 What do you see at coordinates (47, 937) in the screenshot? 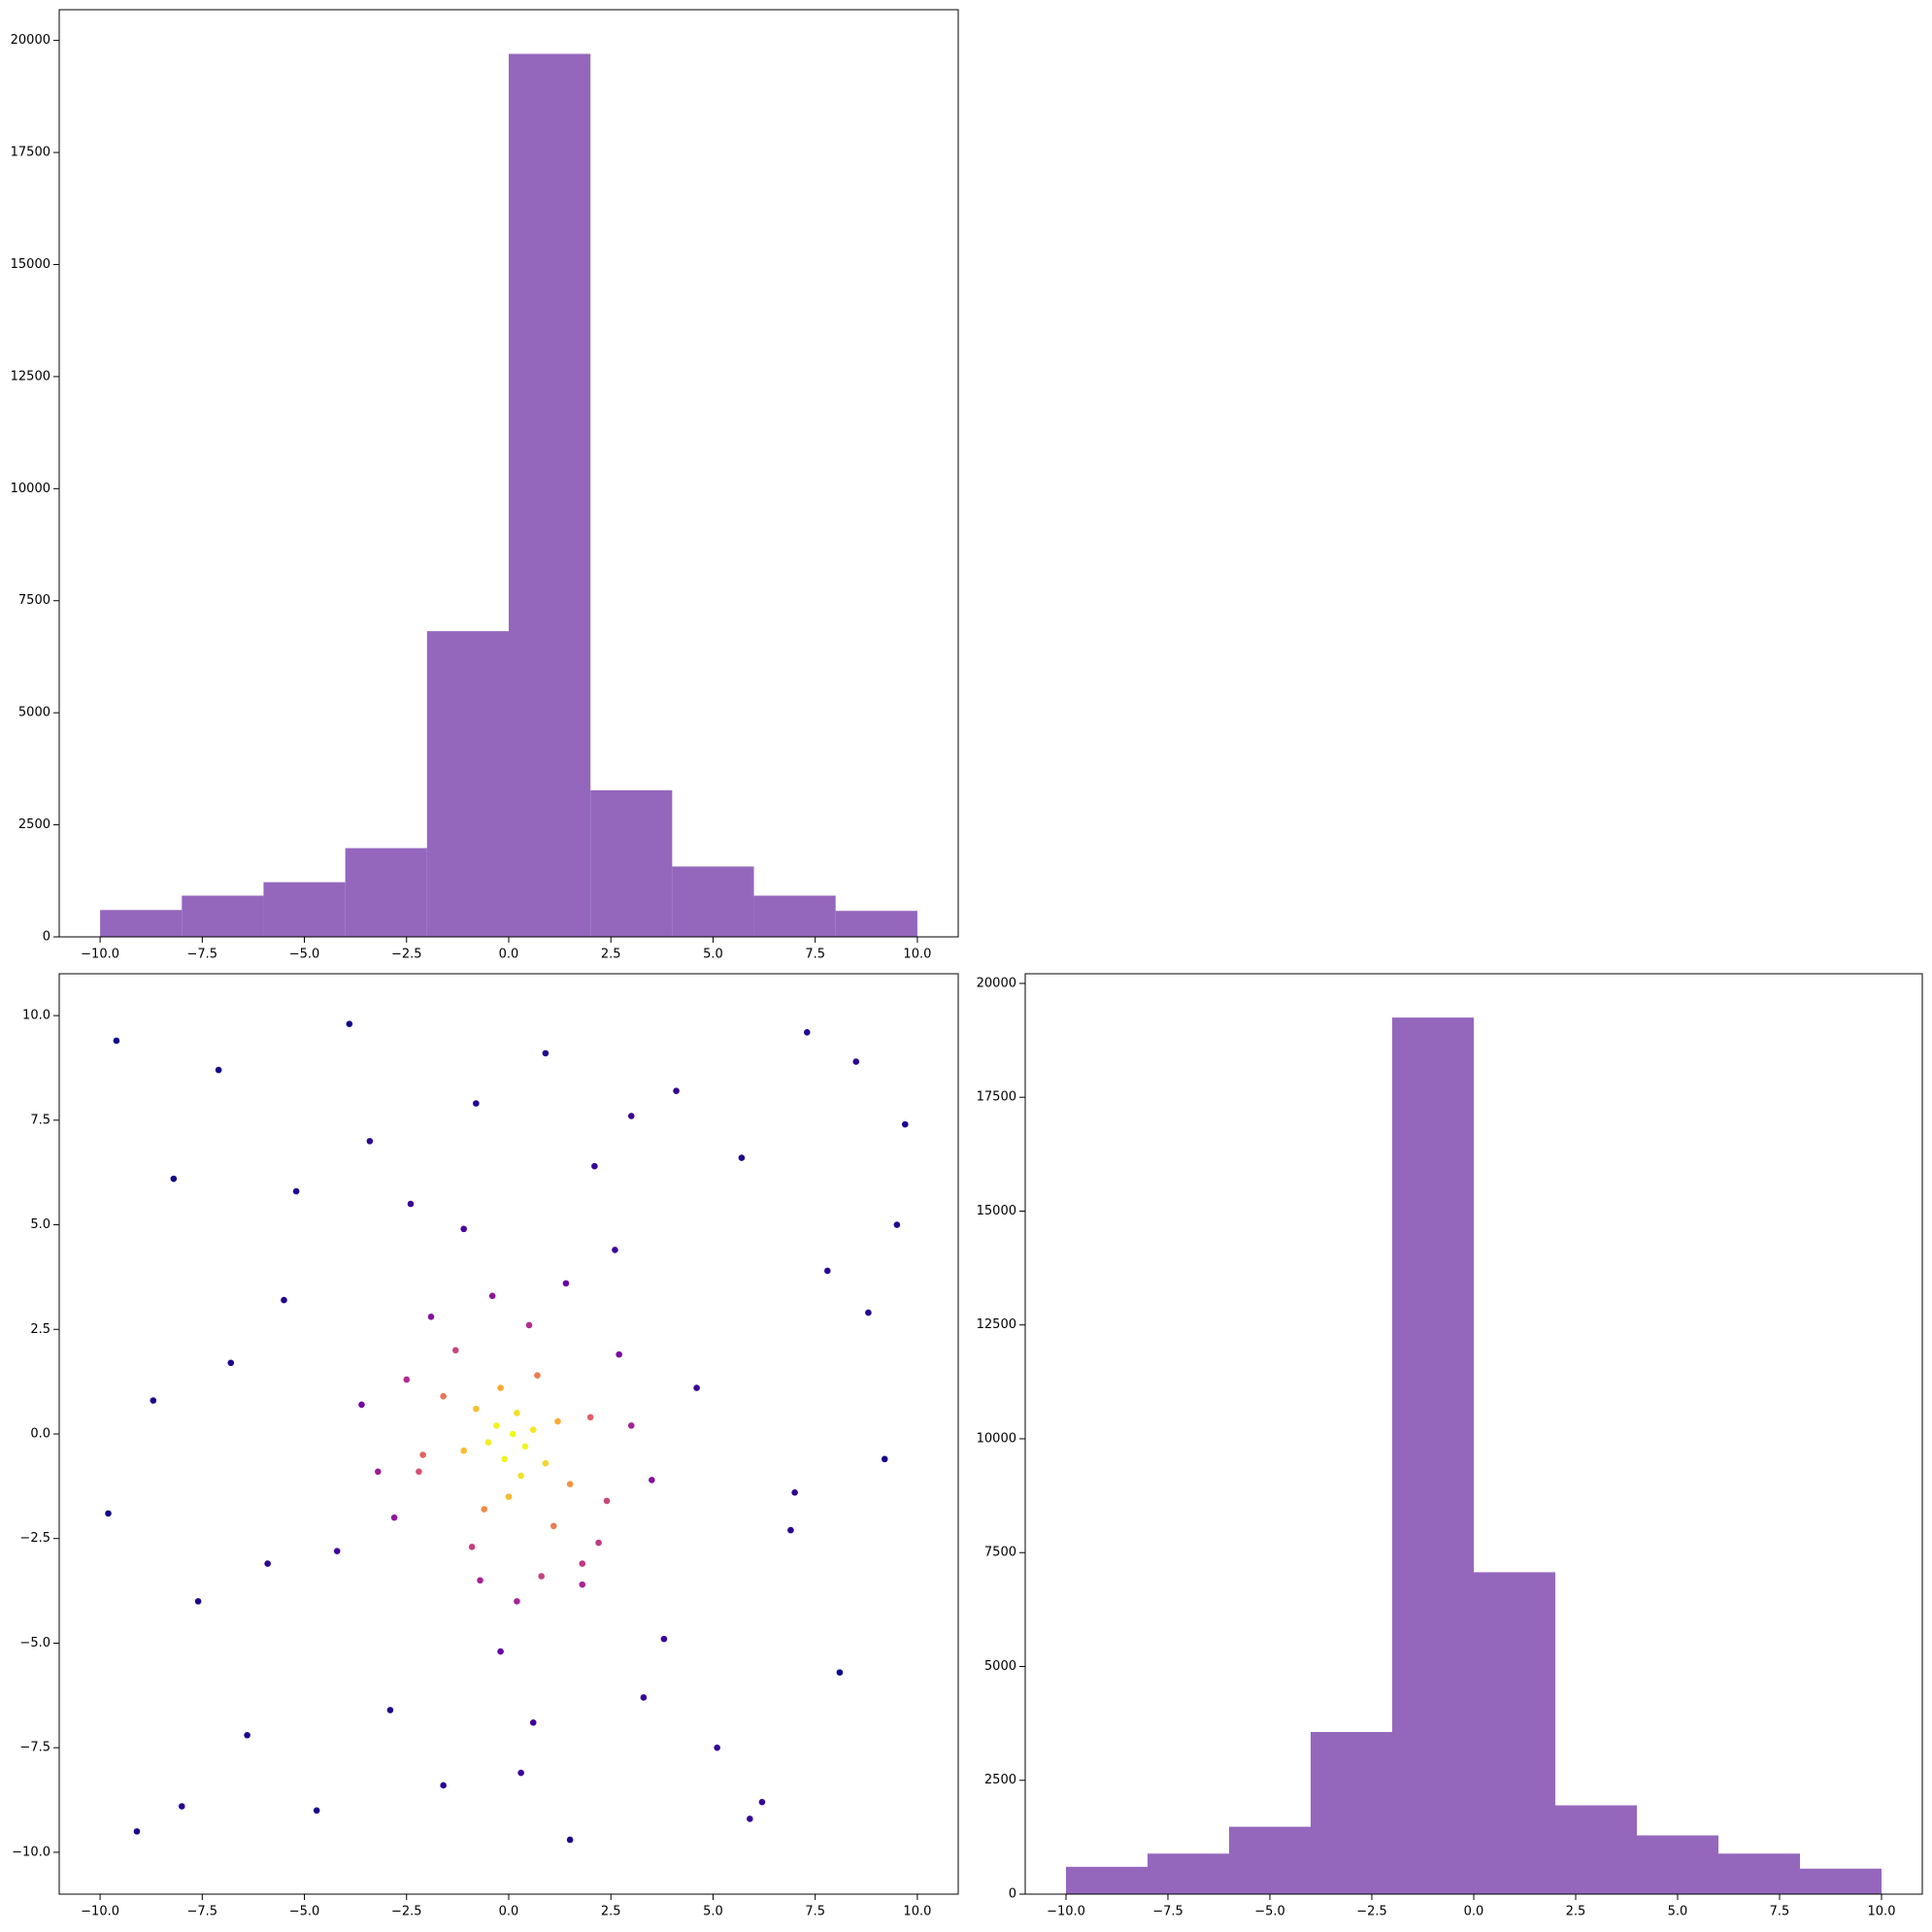
I see `y-tick-label: 0` at bounding box center [47, 937].